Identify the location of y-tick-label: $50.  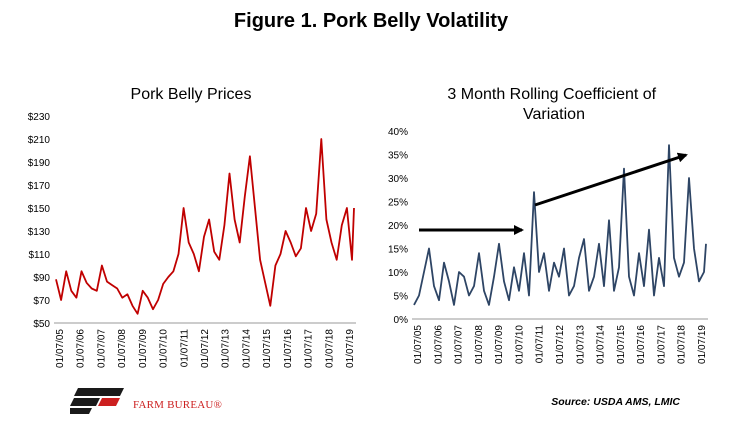
(41, 324).